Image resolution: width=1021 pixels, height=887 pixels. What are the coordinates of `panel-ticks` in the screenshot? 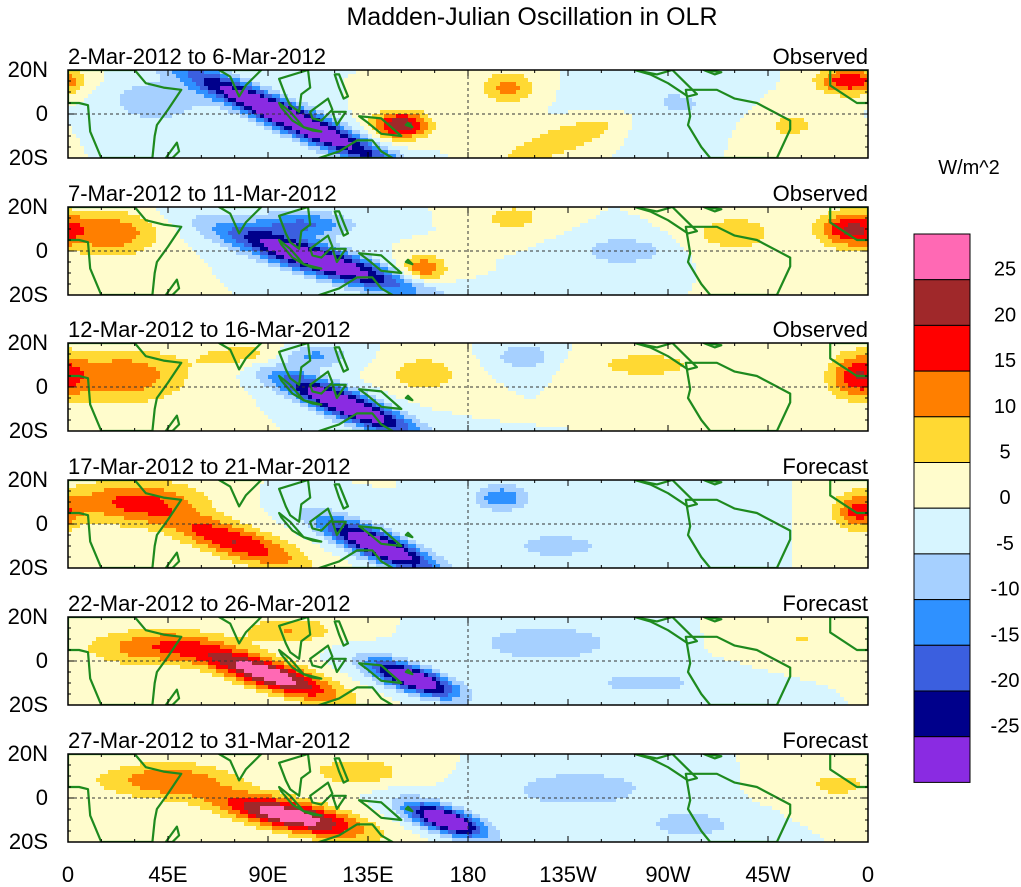 It's located at (468, 661).